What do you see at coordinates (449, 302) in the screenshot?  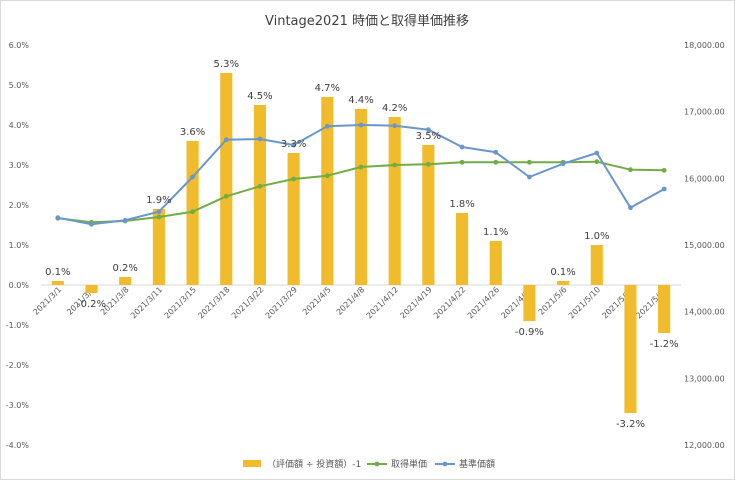 I see `x-tick-label: 2021/4/22` at bounding box center [449, 302].